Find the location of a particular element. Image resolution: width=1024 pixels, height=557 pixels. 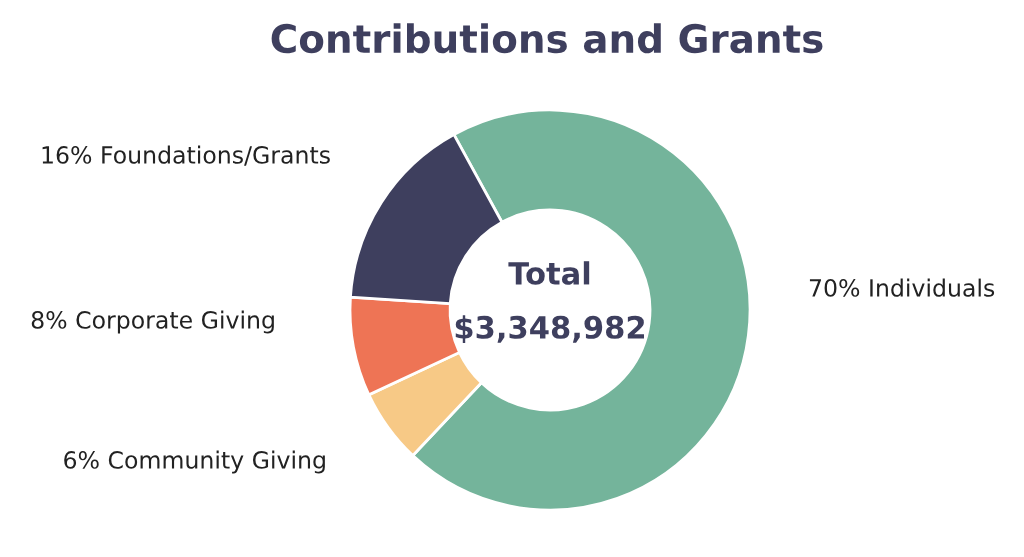

chart-title: Contributions and Grants is located at coordinates (547, 38).